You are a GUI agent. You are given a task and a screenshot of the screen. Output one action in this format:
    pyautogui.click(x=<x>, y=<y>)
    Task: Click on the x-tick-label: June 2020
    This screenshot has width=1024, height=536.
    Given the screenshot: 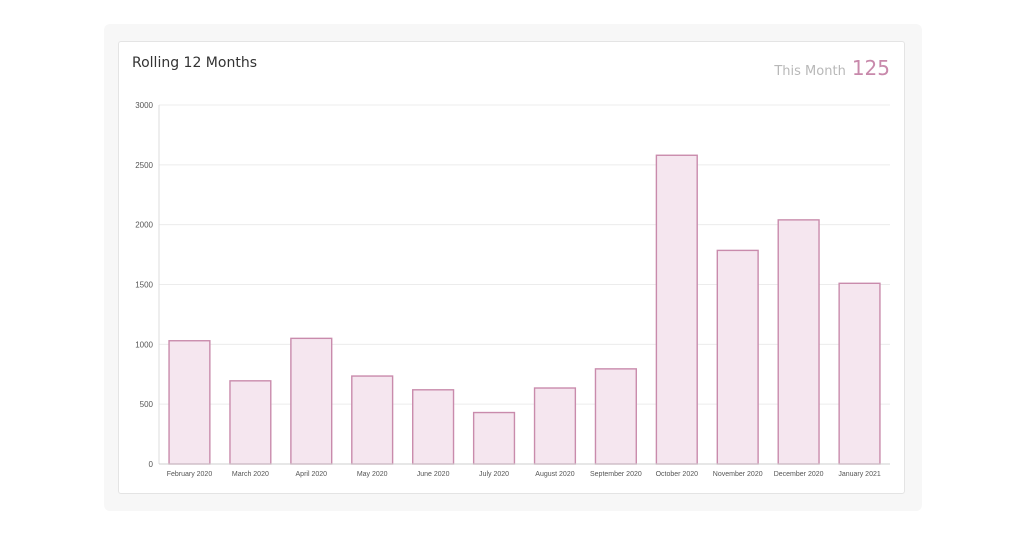 What is the action you would take?
    pyautogui.click(x=433, y=474)
    